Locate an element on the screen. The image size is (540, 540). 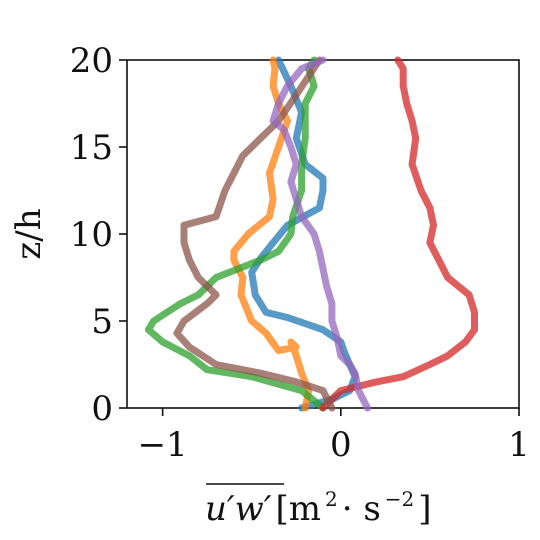
x-axis-title-main: u′w′ is located at coordinates (238, 509).